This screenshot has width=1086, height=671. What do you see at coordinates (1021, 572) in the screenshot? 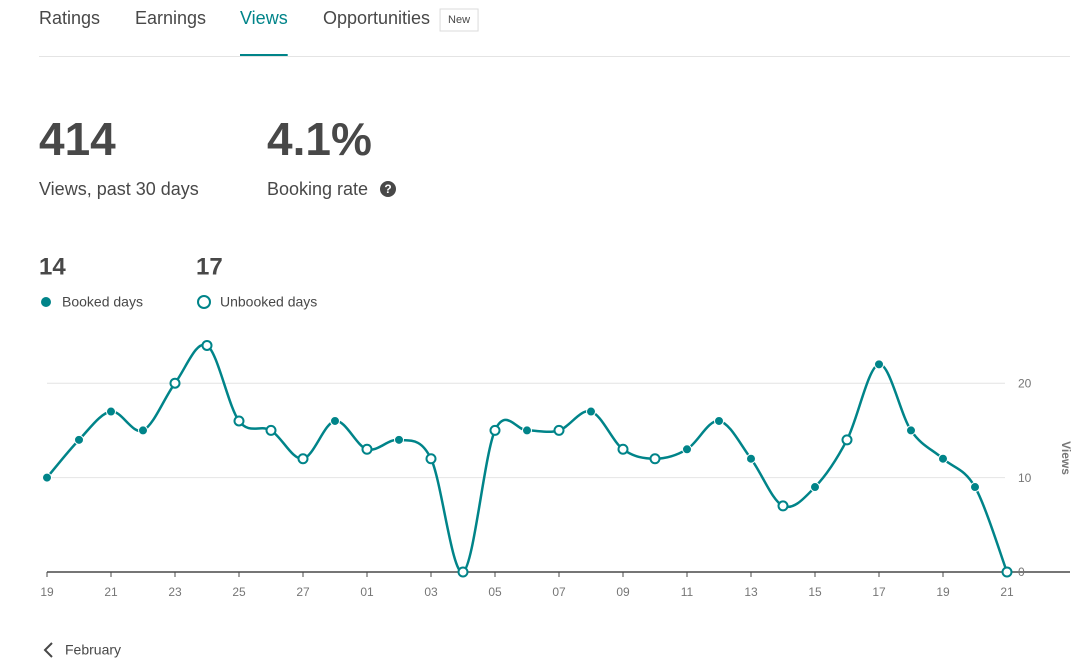
I see `y-tick-label: 0` at bounding box center [1021, 572].